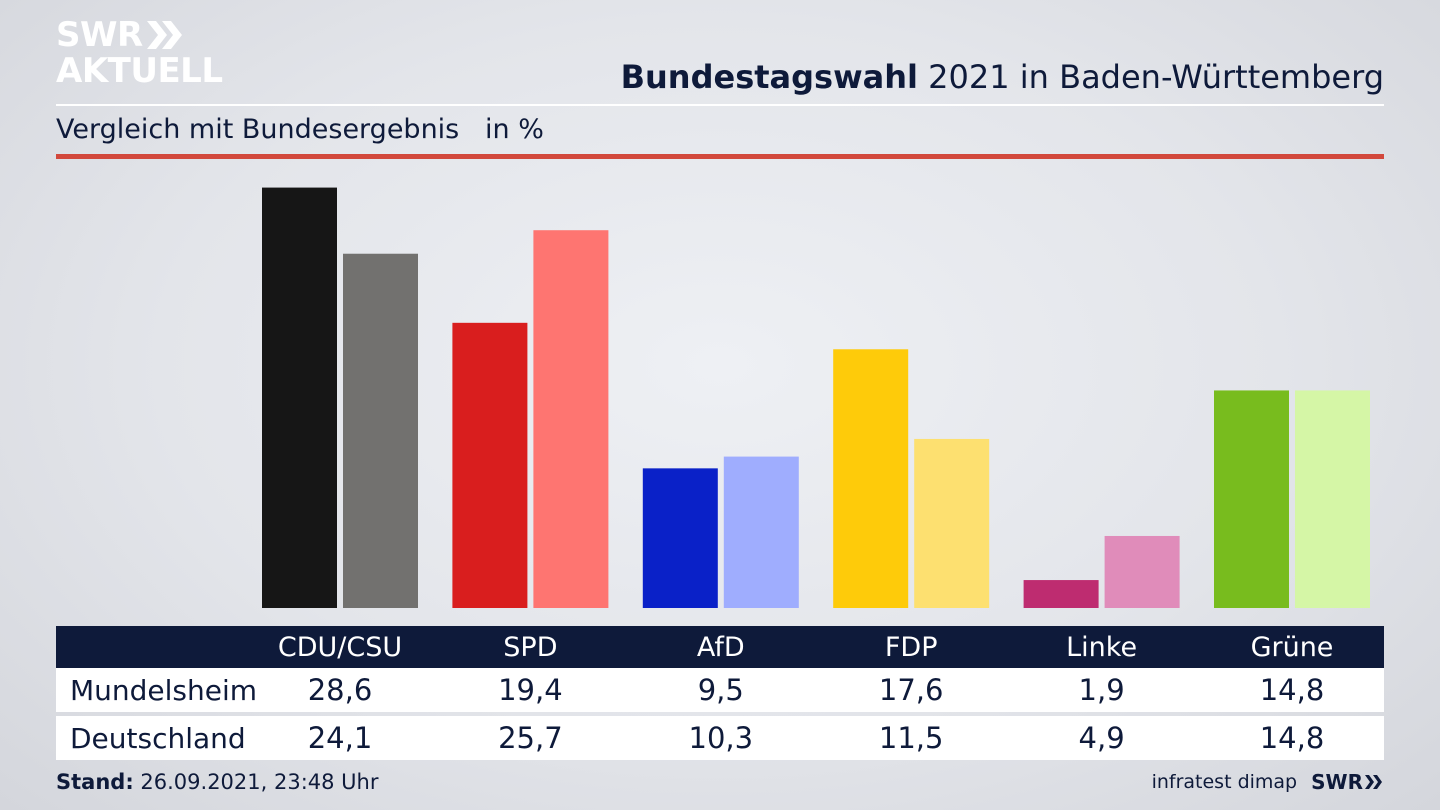  I want to click on table-cell-afd: 10,3, so click(721, 738).